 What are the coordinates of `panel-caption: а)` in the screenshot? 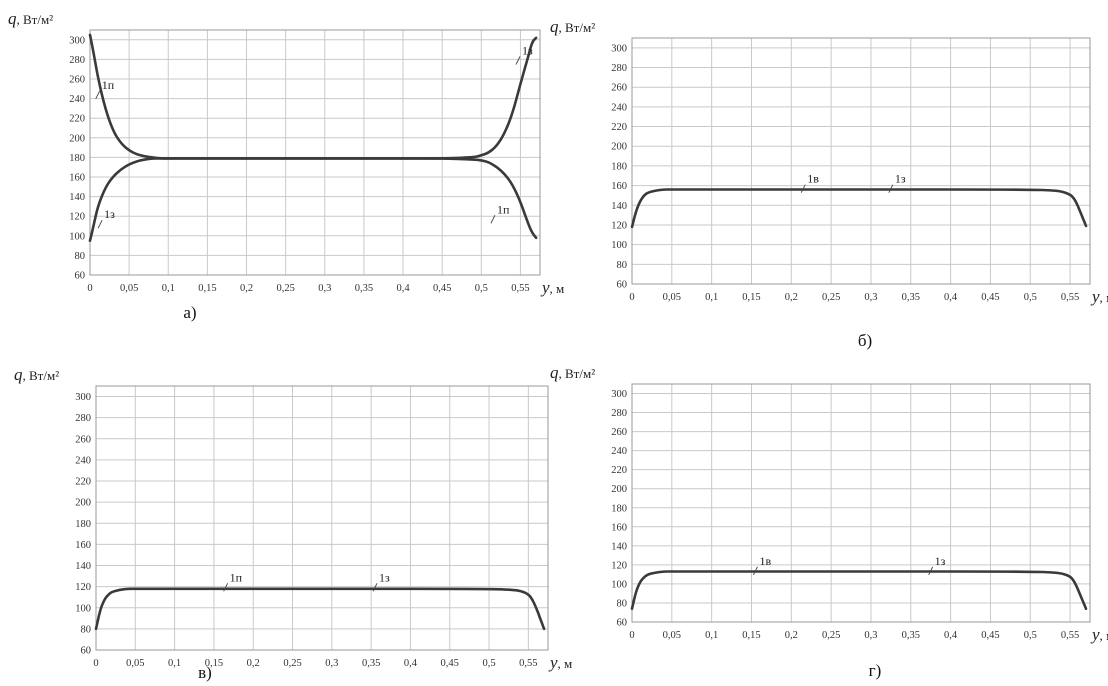 It's located at (189, 312).